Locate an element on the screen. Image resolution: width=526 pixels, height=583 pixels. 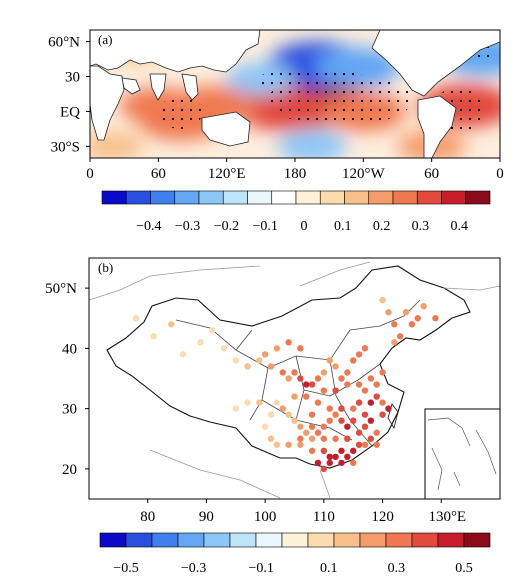
colorbar-a-label: 0 is located at coordinates (304, 226).